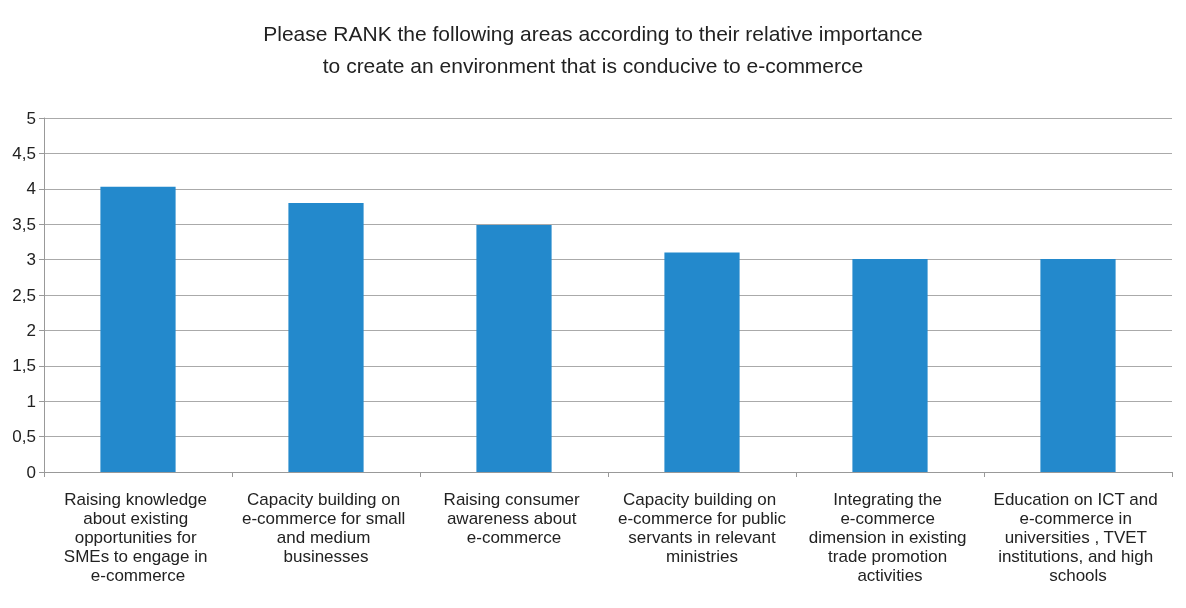  What do you see at coordinates (326, 528) in the screenshot?
I see `x-tick-label: Capacity building on e-commerce for small and medium businesses` at bounding box center [326, 528].